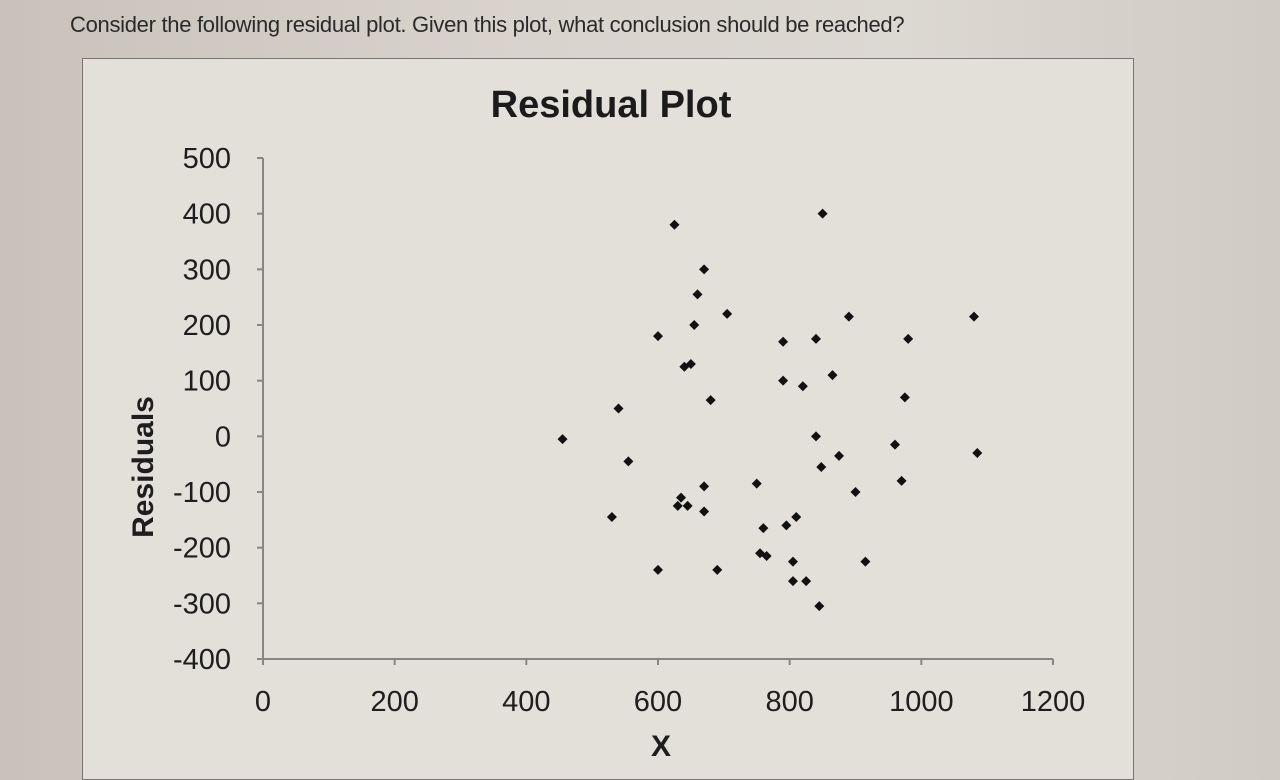 Image resolution: width=1280 pixels, height=780 pixels. Describe the element at coordinates (611, 105) in the screenshot. I see `chart-title: Residual Plot` at that location.